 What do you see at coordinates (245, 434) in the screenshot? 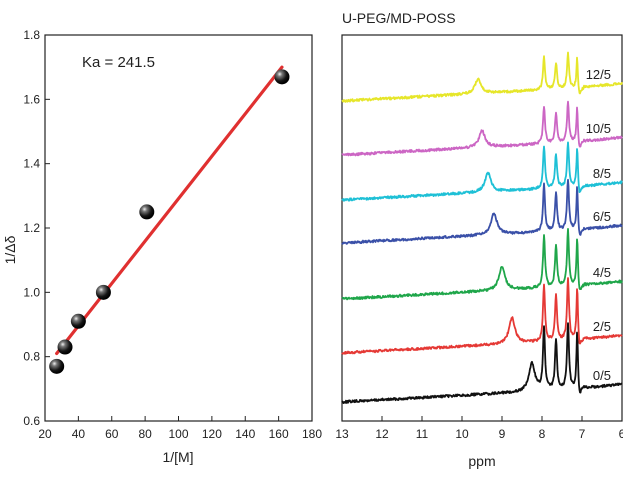
I see `x-tick-label: 140` at bounding box center [245, 434].